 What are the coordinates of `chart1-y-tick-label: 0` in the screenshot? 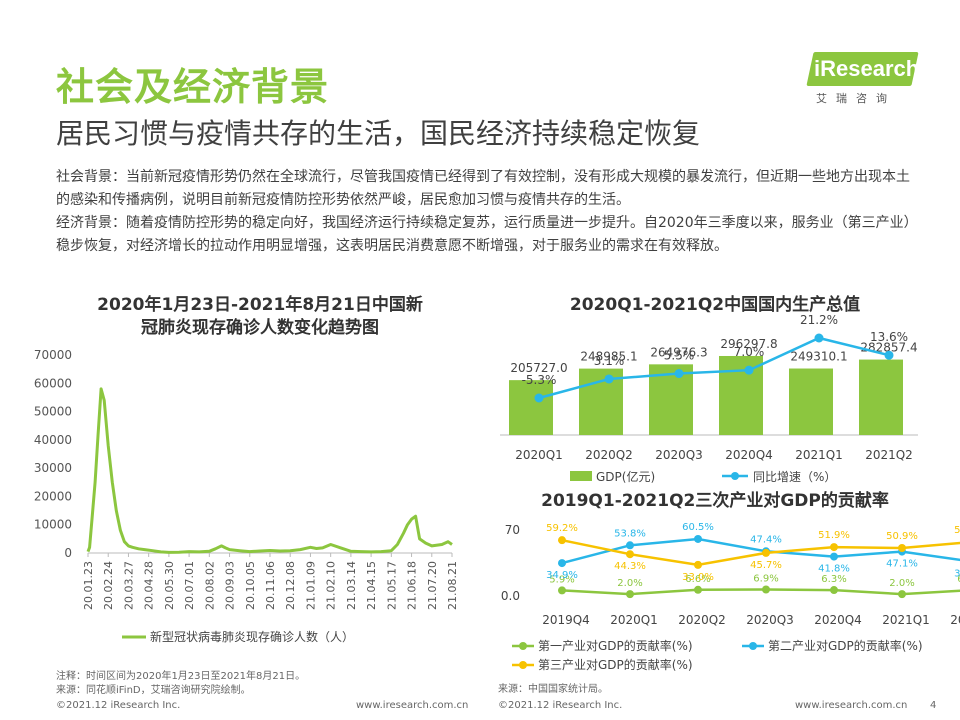 It's located at (68, 553).